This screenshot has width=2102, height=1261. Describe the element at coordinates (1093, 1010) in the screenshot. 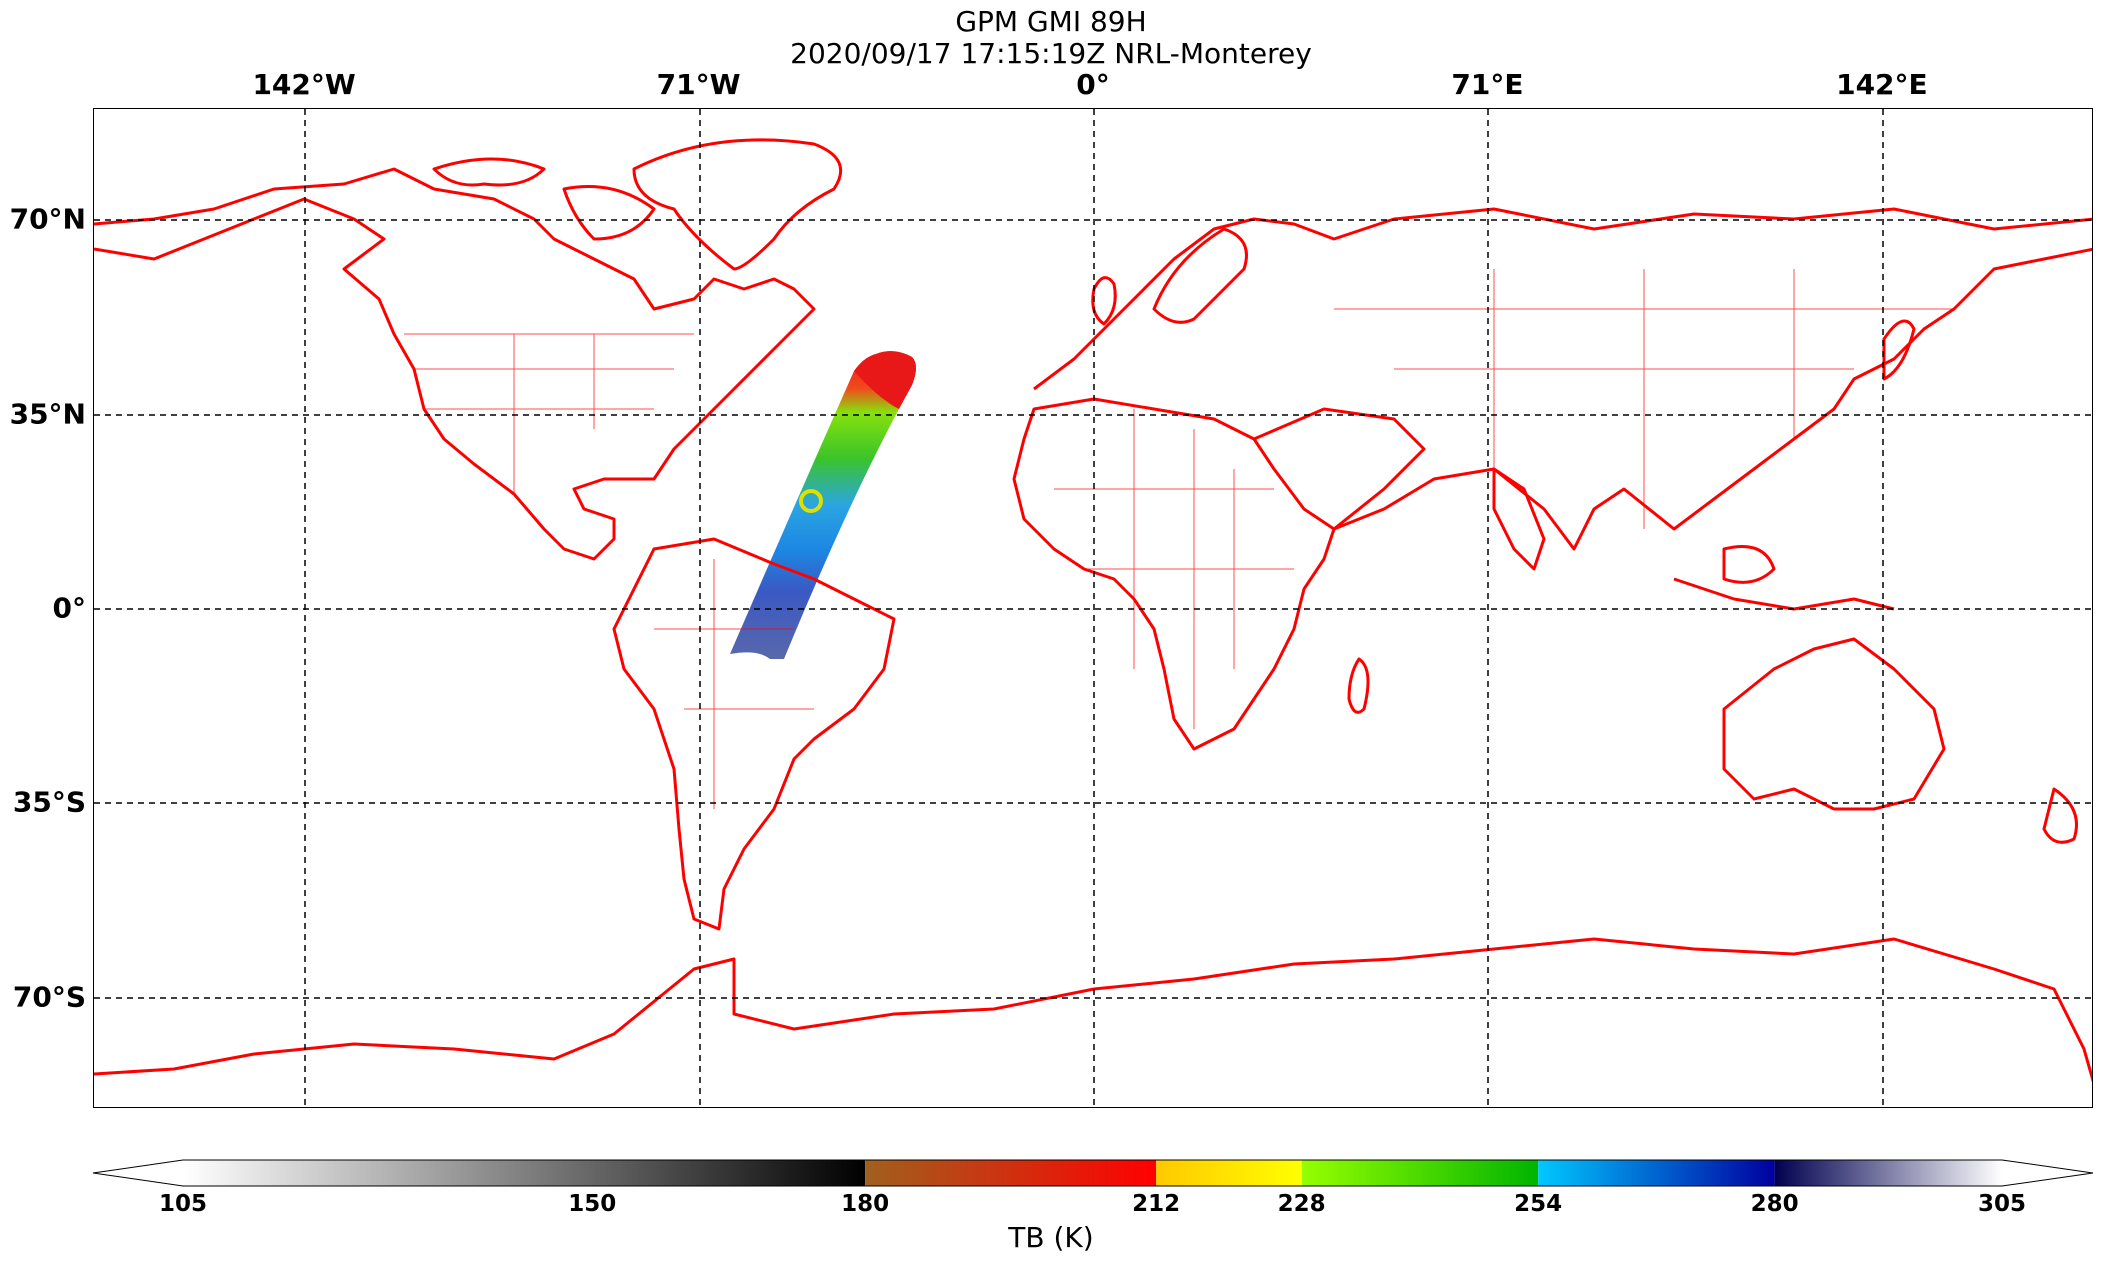

I see `antarctica-coast` at that location.